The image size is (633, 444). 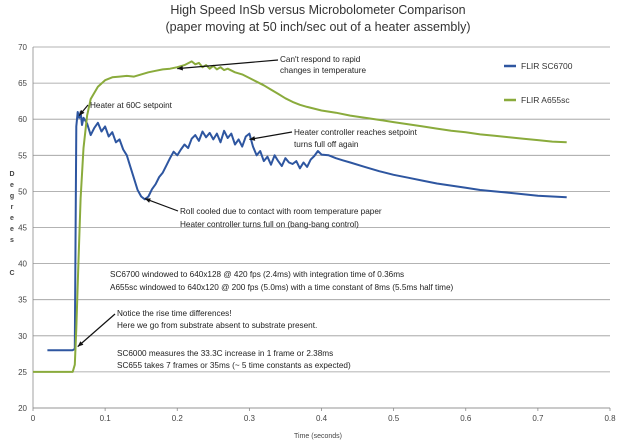 I want to click on x-tick-label: 0.6, so click(x=466, y=418).